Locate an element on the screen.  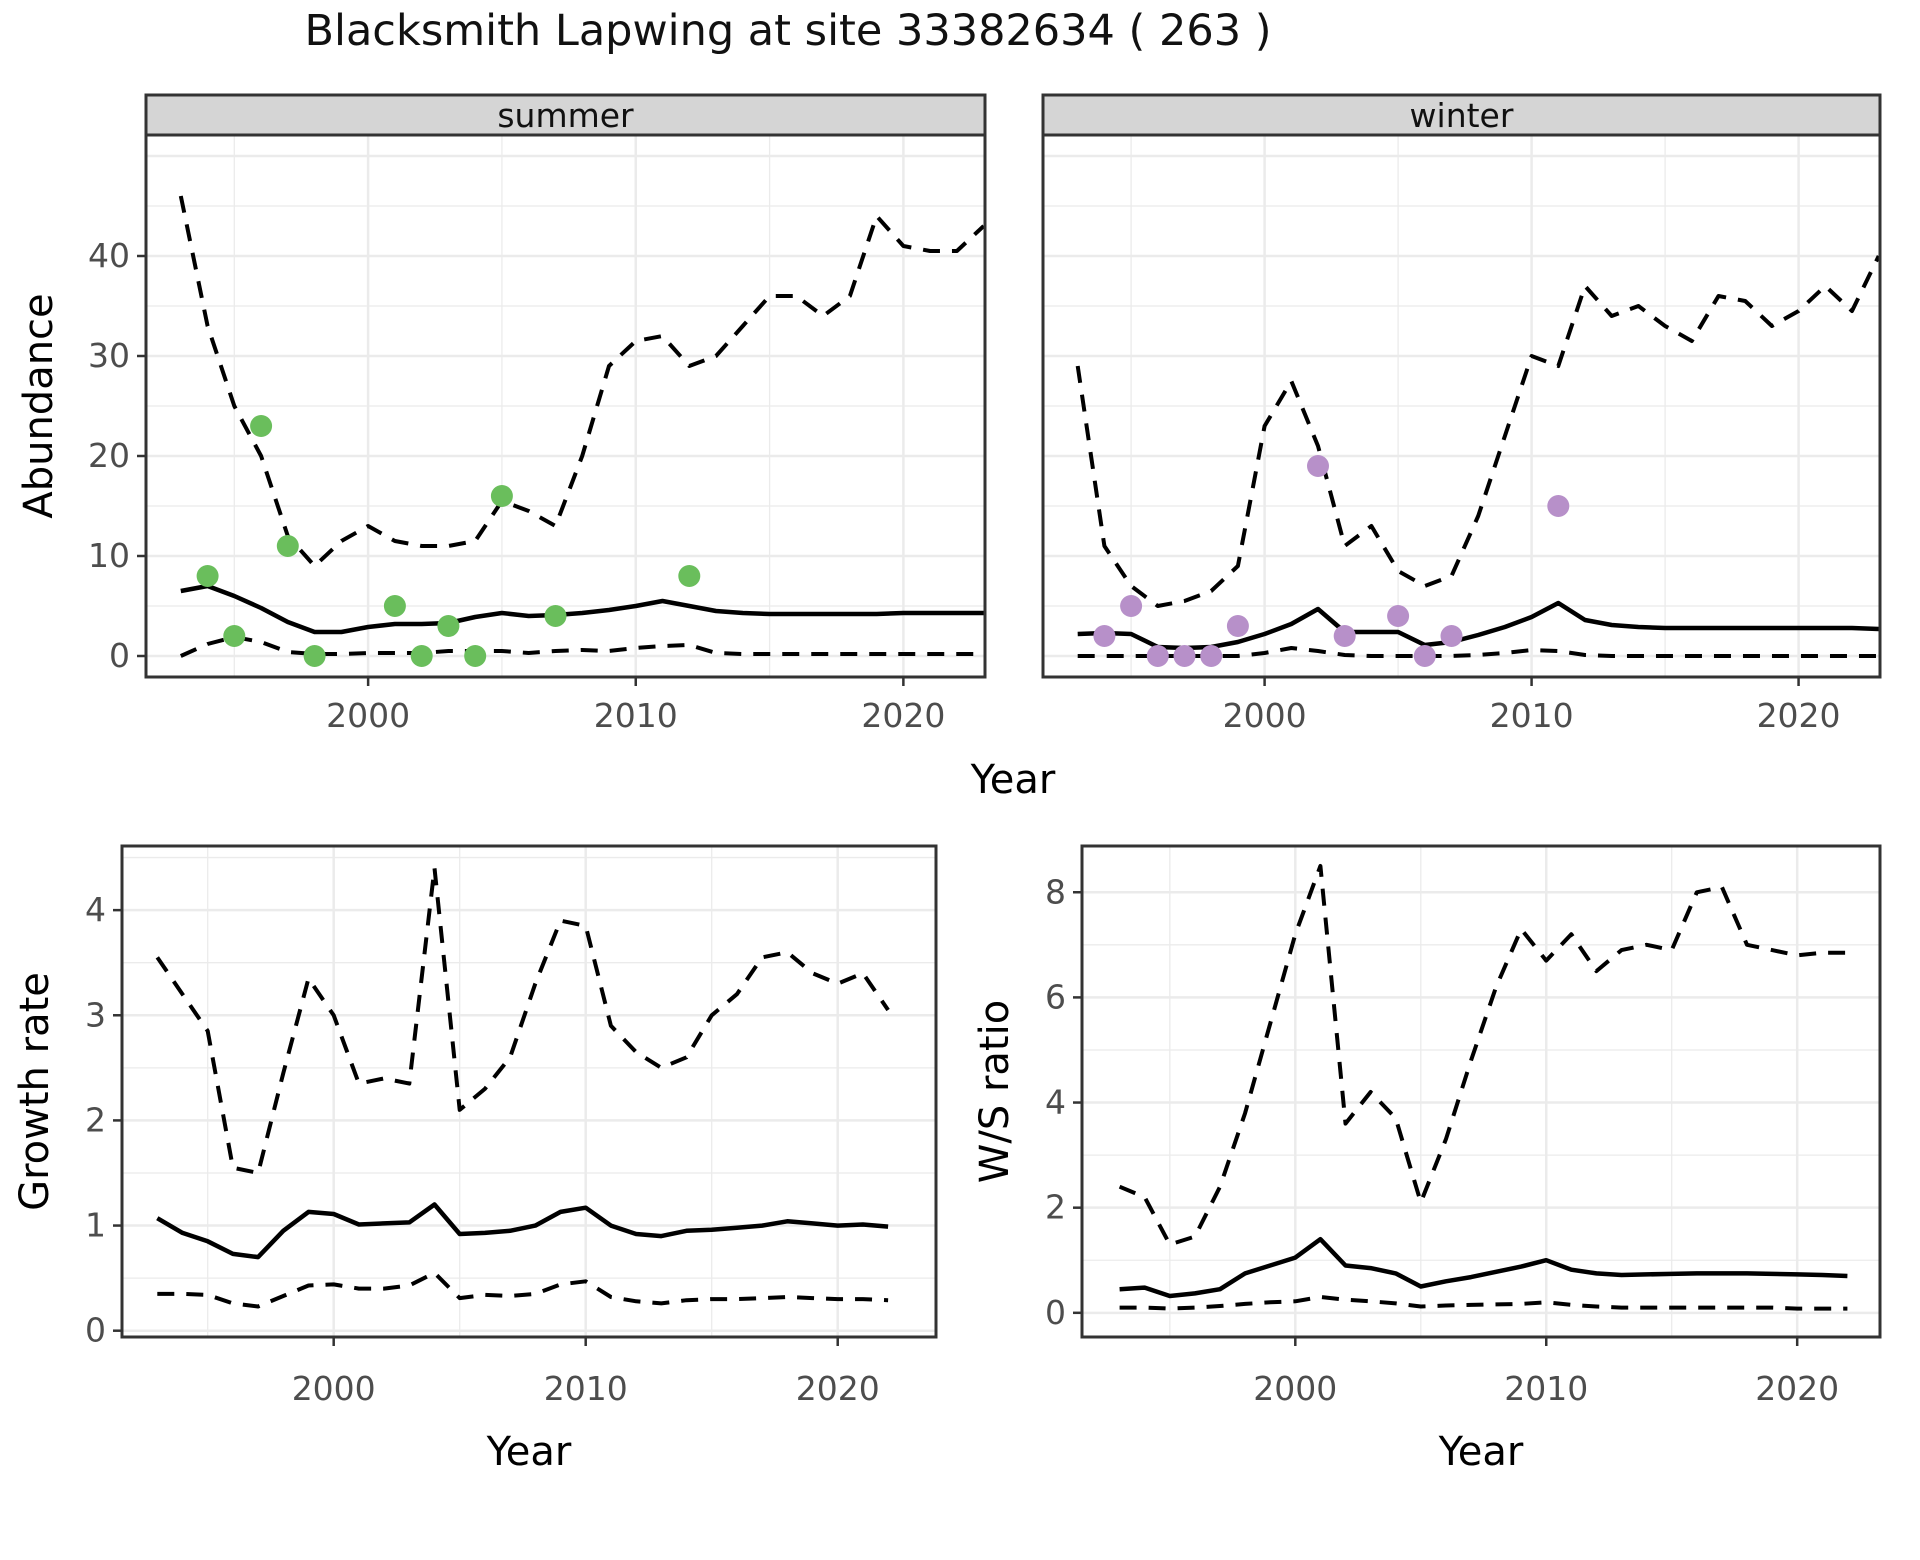
ws-ratio-x-tick-label: 2020 is located at coordinates (1797, 1388).